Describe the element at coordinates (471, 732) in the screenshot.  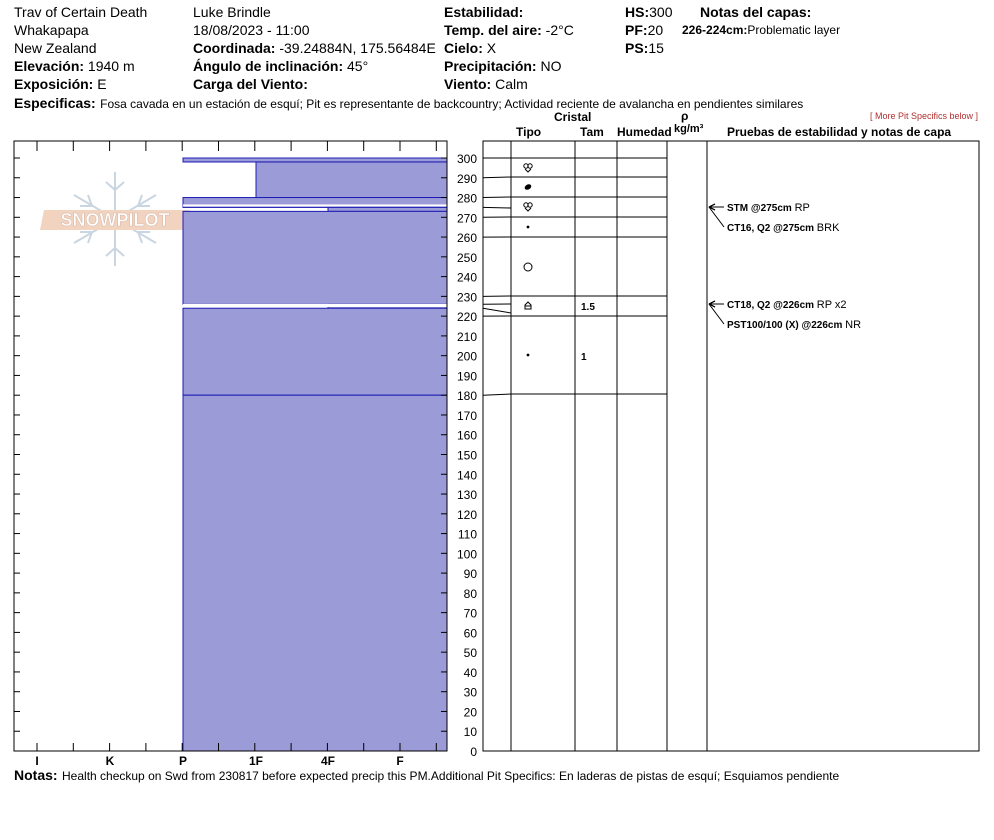
I see `depth-label: 10` at that location.